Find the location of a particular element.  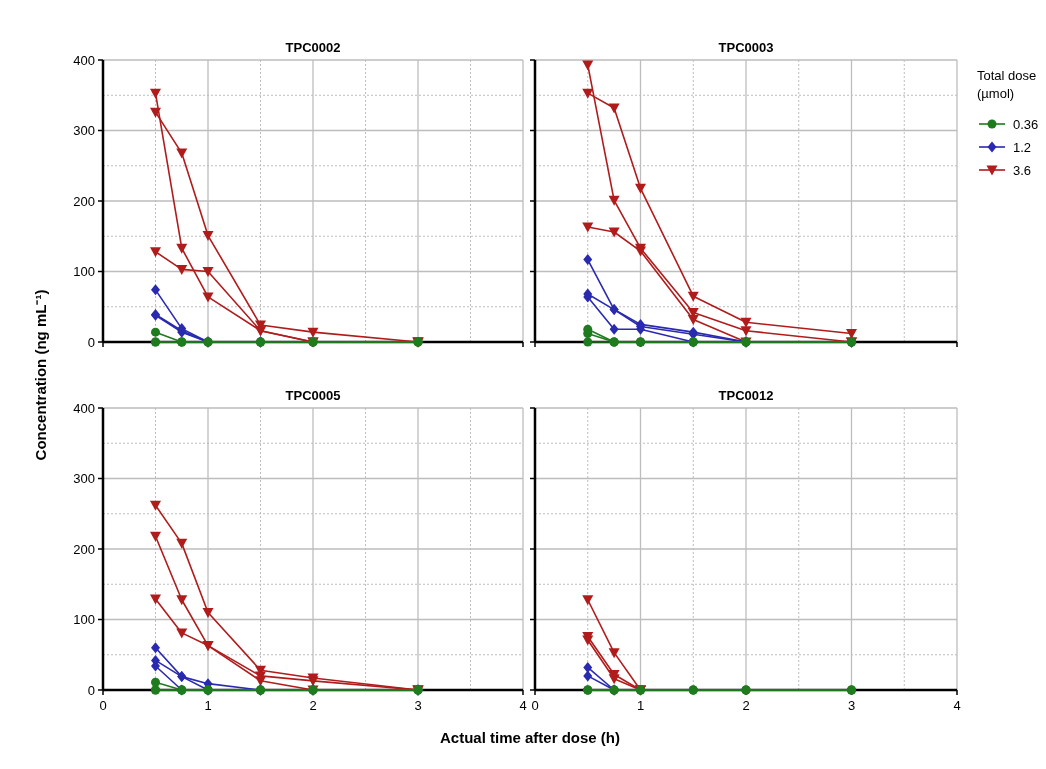

legend-label: 1.2 is located at coordinates (1022, 147).